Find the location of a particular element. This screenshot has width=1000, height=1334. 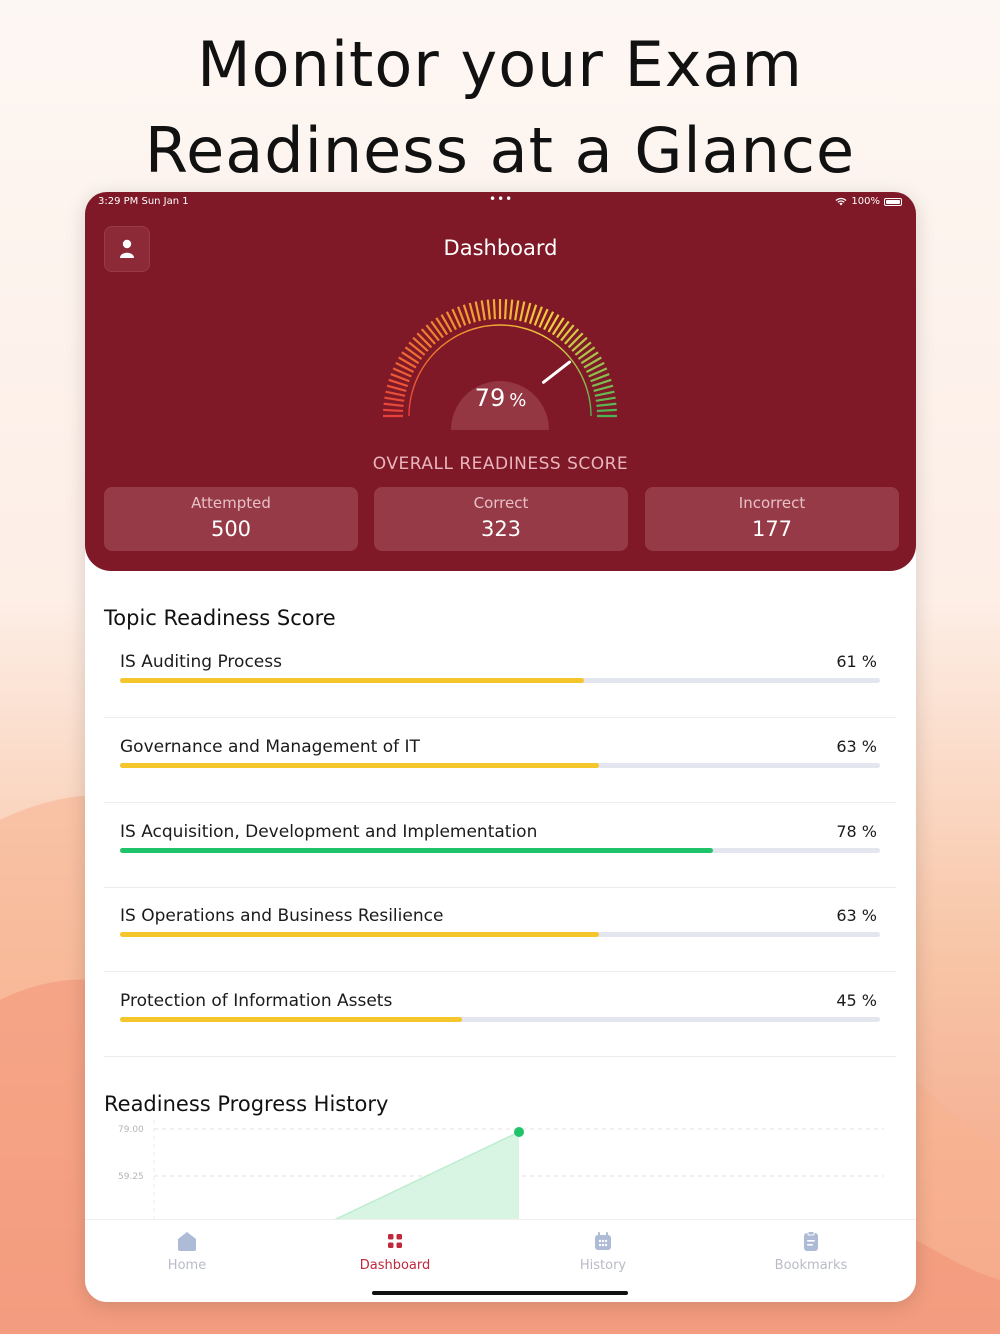

profile-button is located at coordinates (127, 249).